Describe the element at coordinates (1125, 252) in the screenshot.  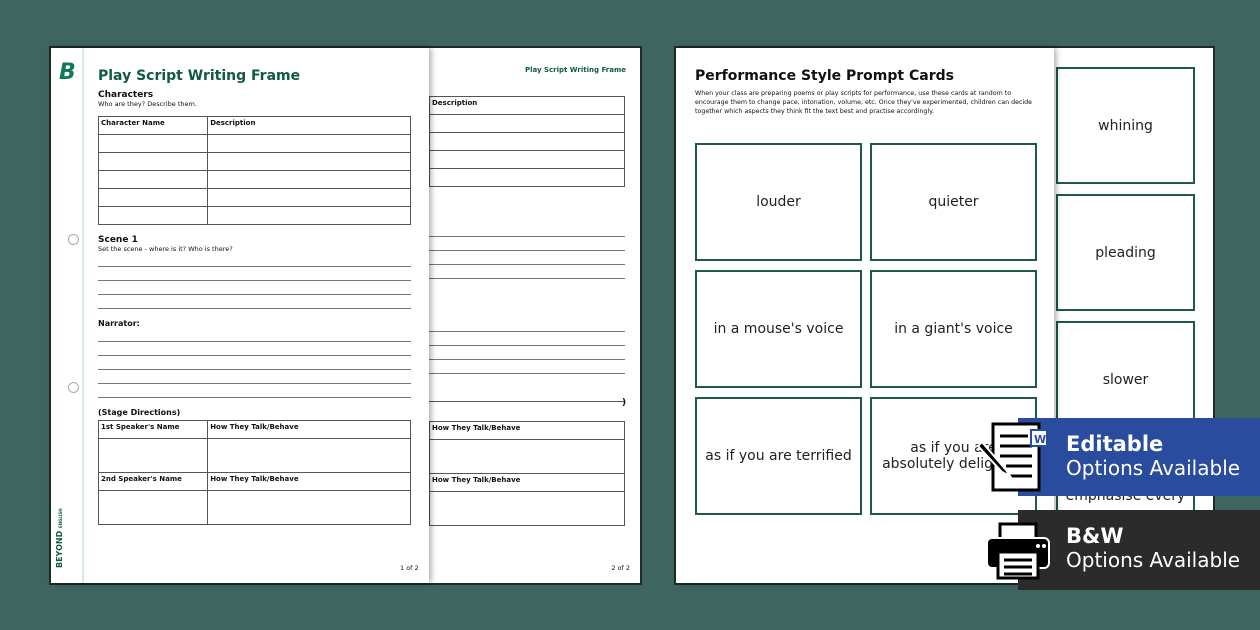
I see `back-card: pleading` at that location.